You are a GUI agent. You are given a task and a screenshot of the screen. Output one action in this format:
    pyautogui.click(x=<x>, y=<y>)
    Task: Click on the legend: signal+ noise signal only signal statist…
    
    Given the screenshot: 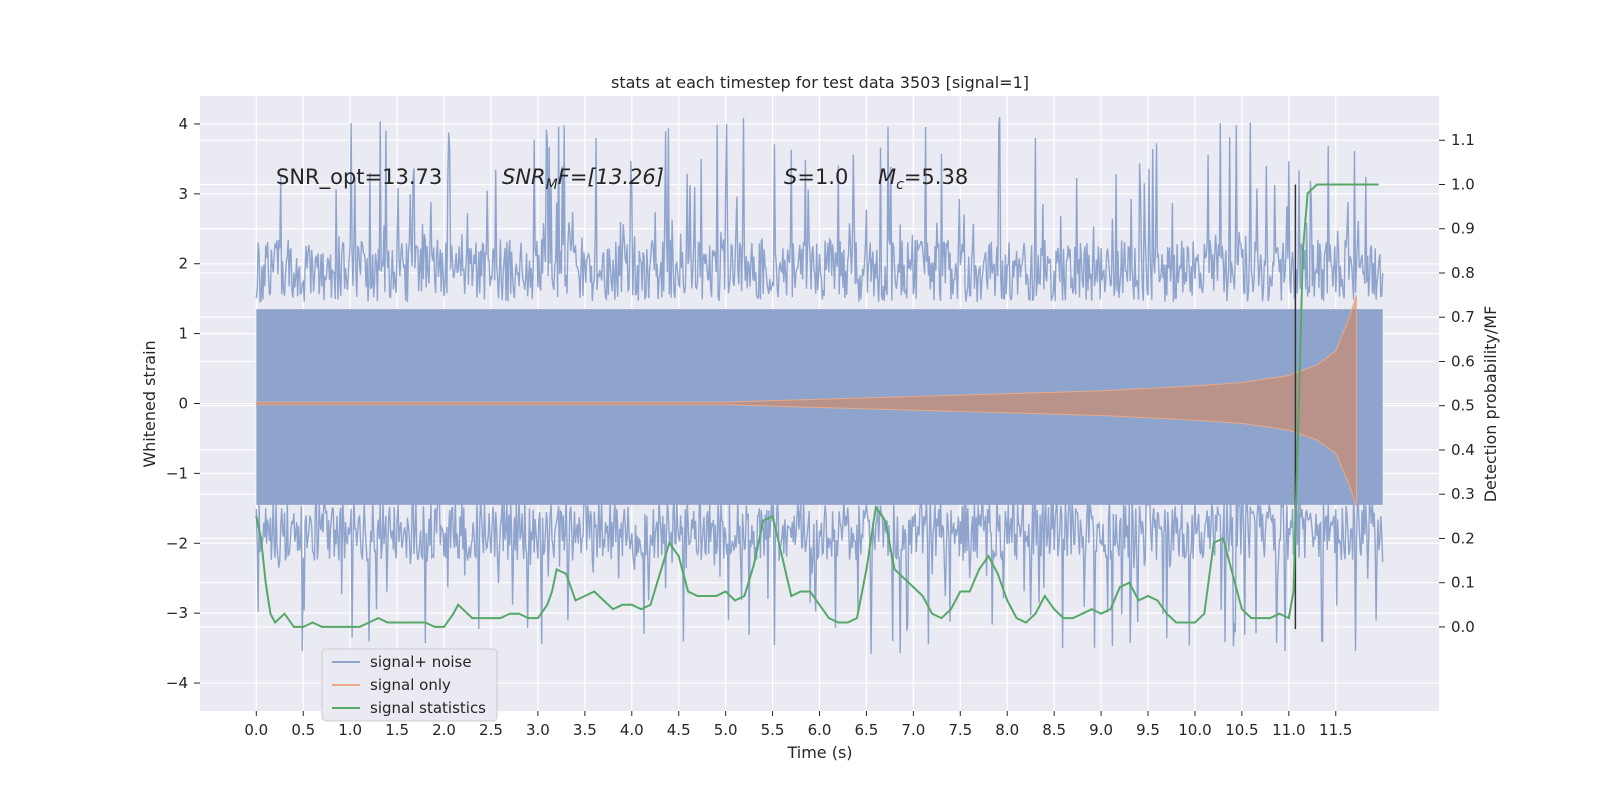 What is the action you would take?
    pyautogui.click(x=409, y=685)
    